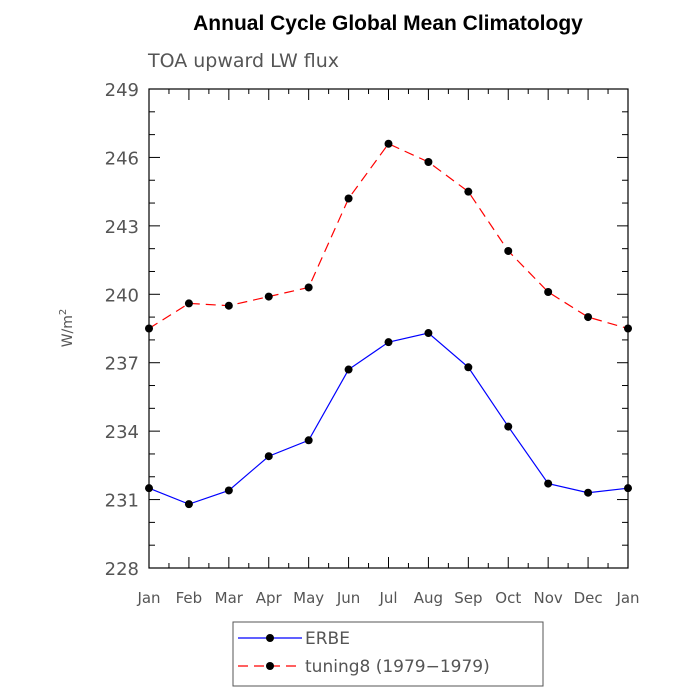  I want to click on y-tick-labels: 228 231 234 237 240 243 246 249, so click(122, 330).